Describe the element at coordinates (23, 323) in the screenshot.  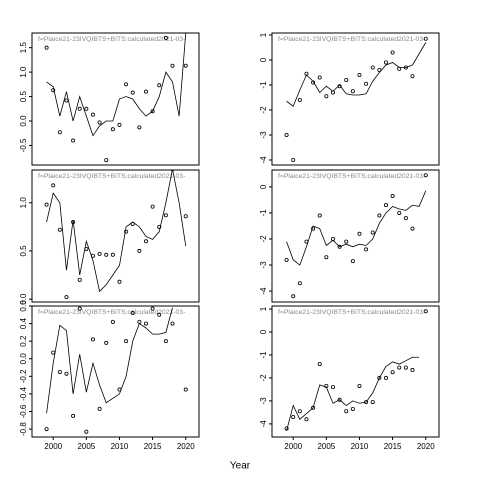
I see `y-tick-label: 0.4` at that location.